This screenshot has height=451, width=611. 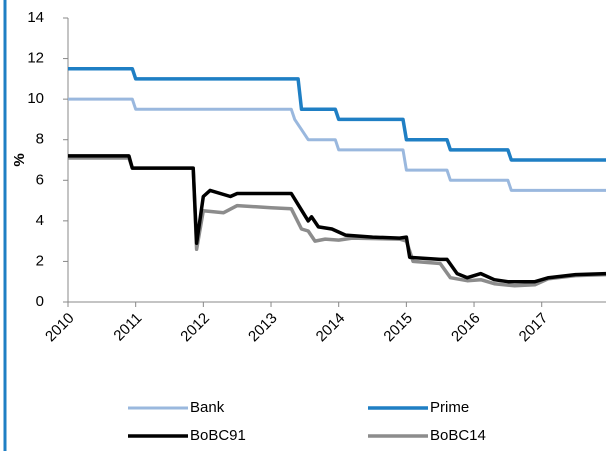 I want to click on legend-label: Prime, so click(x=449, y=407).